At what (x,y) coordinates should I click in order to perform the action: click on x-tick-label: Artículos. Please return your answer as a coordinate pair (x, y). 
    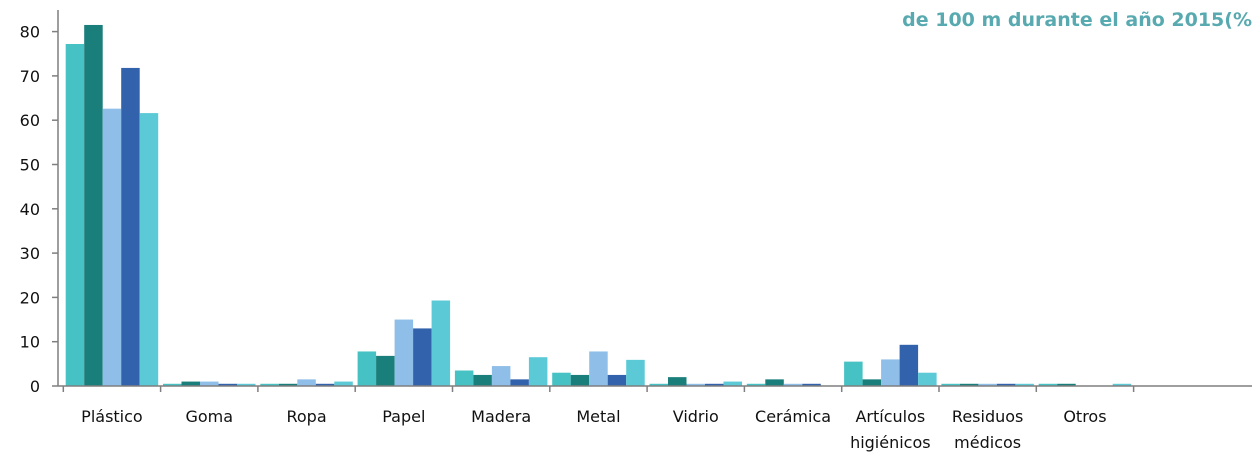
    Looking at the image, I should click on (890, 416).